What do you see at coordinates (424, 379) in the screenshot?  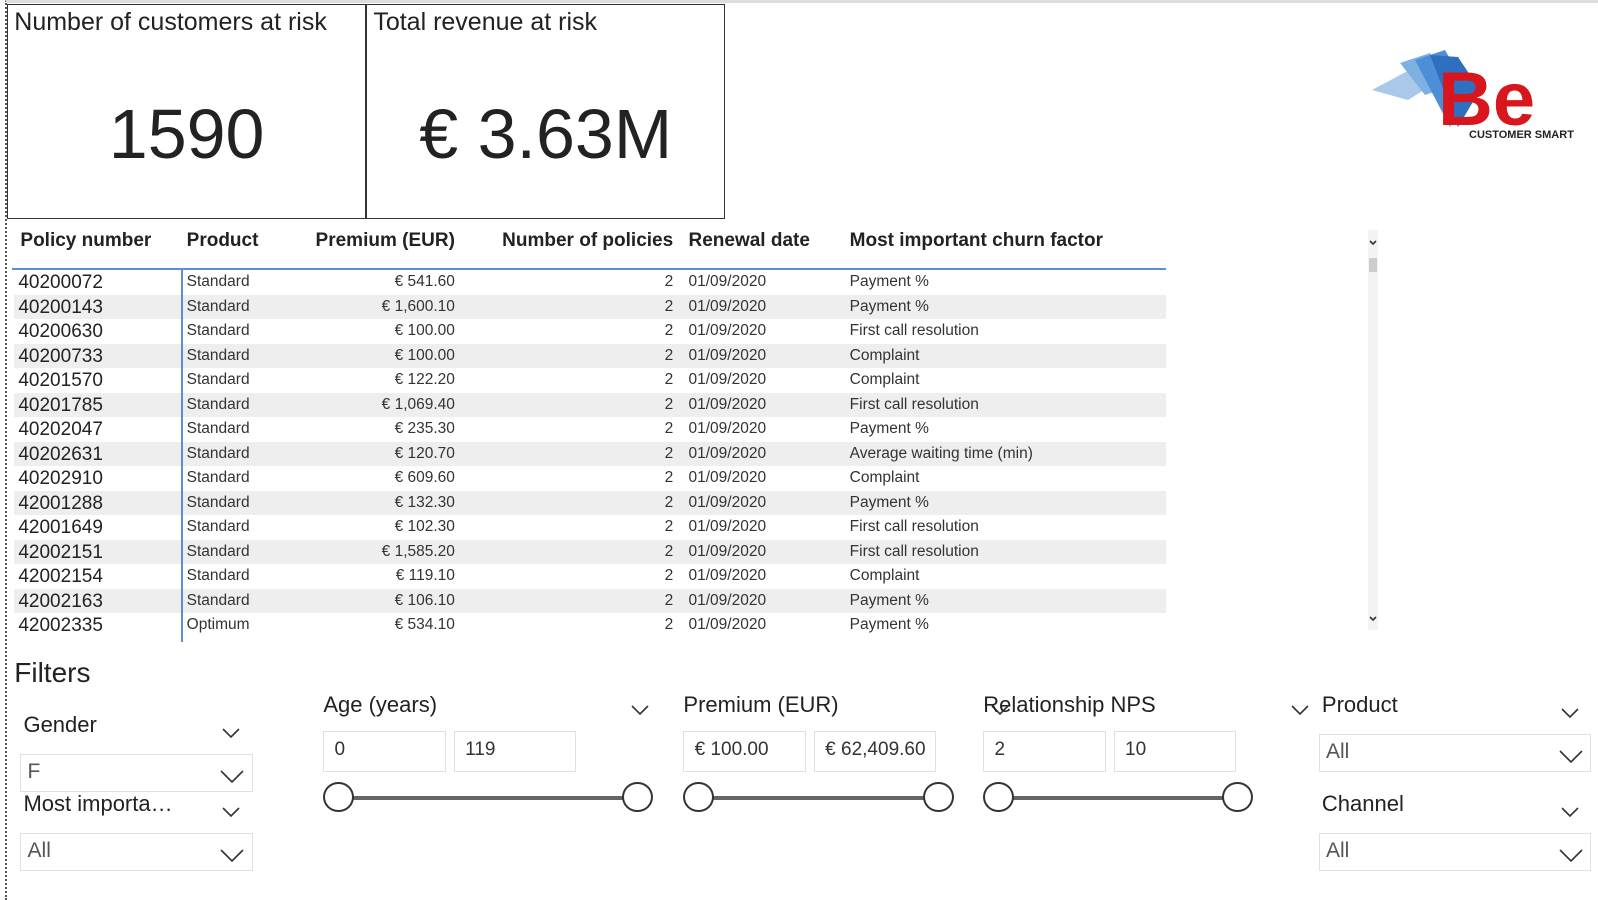 I see `table-cell: € 122.20` at bounding box center [424, 379].